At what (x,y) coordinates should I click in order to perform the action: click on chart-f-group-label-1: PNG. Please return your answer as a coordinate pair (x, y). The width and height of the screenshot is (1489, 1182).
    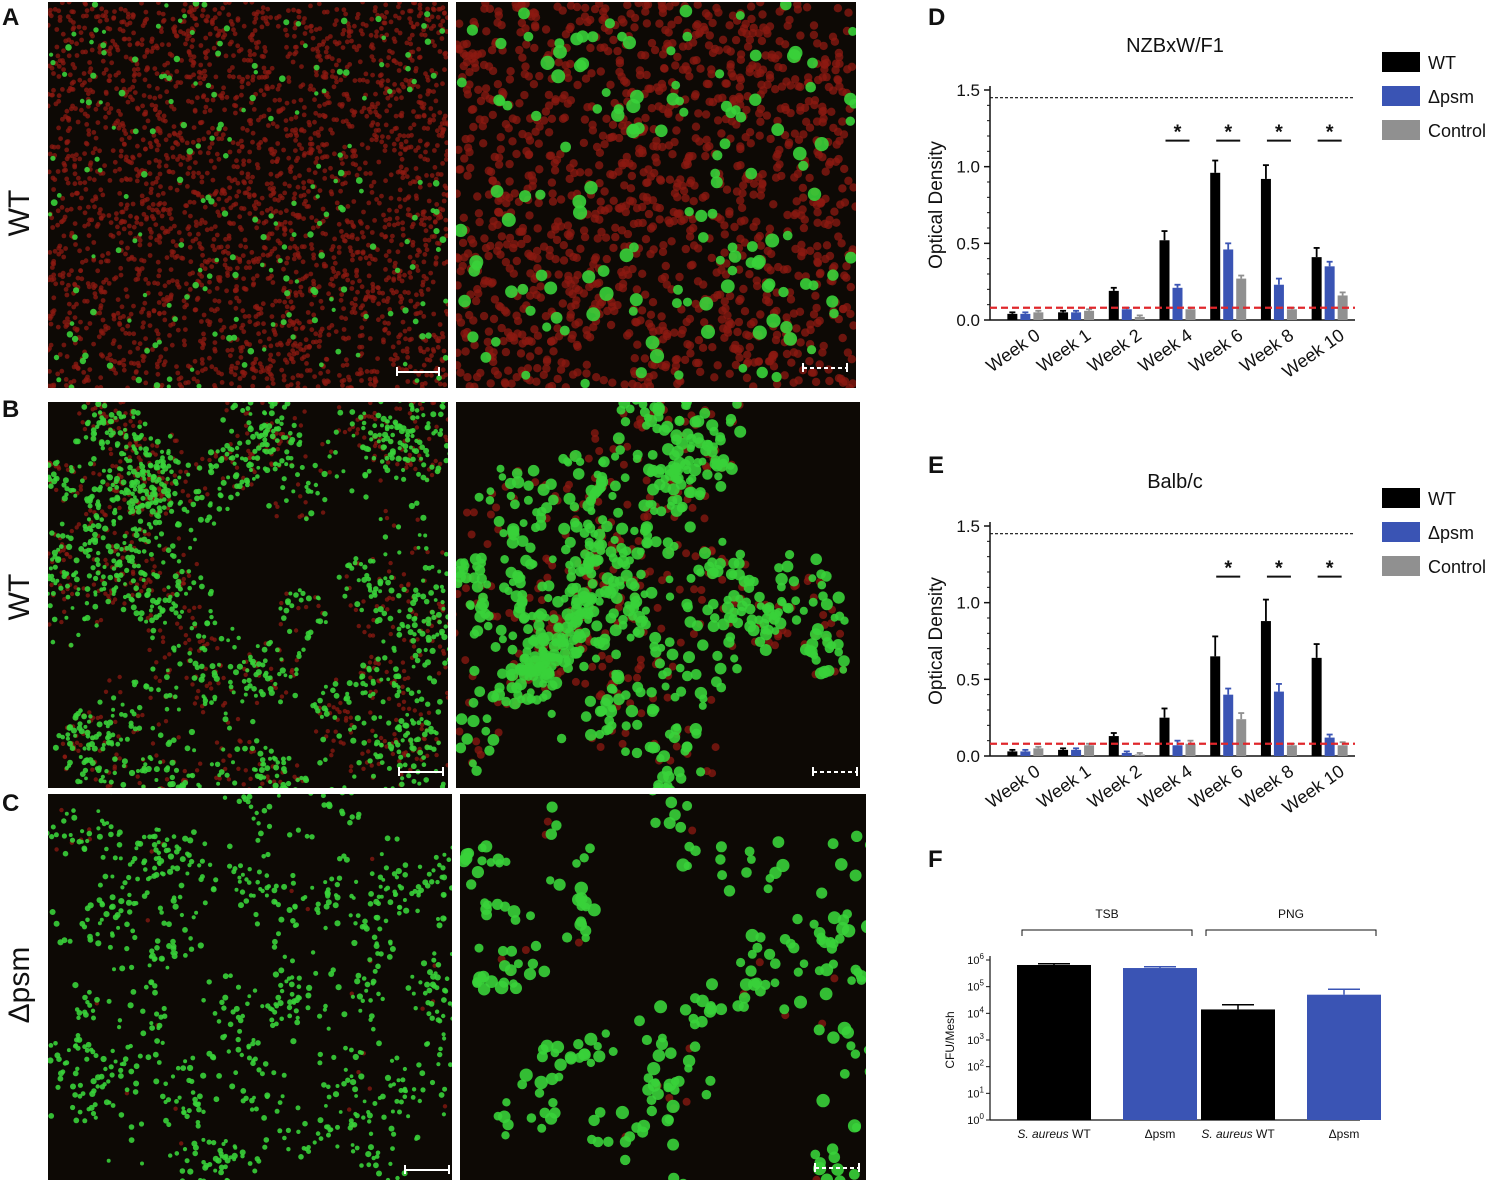
    Looking at the image, I should click on (1291, 914).